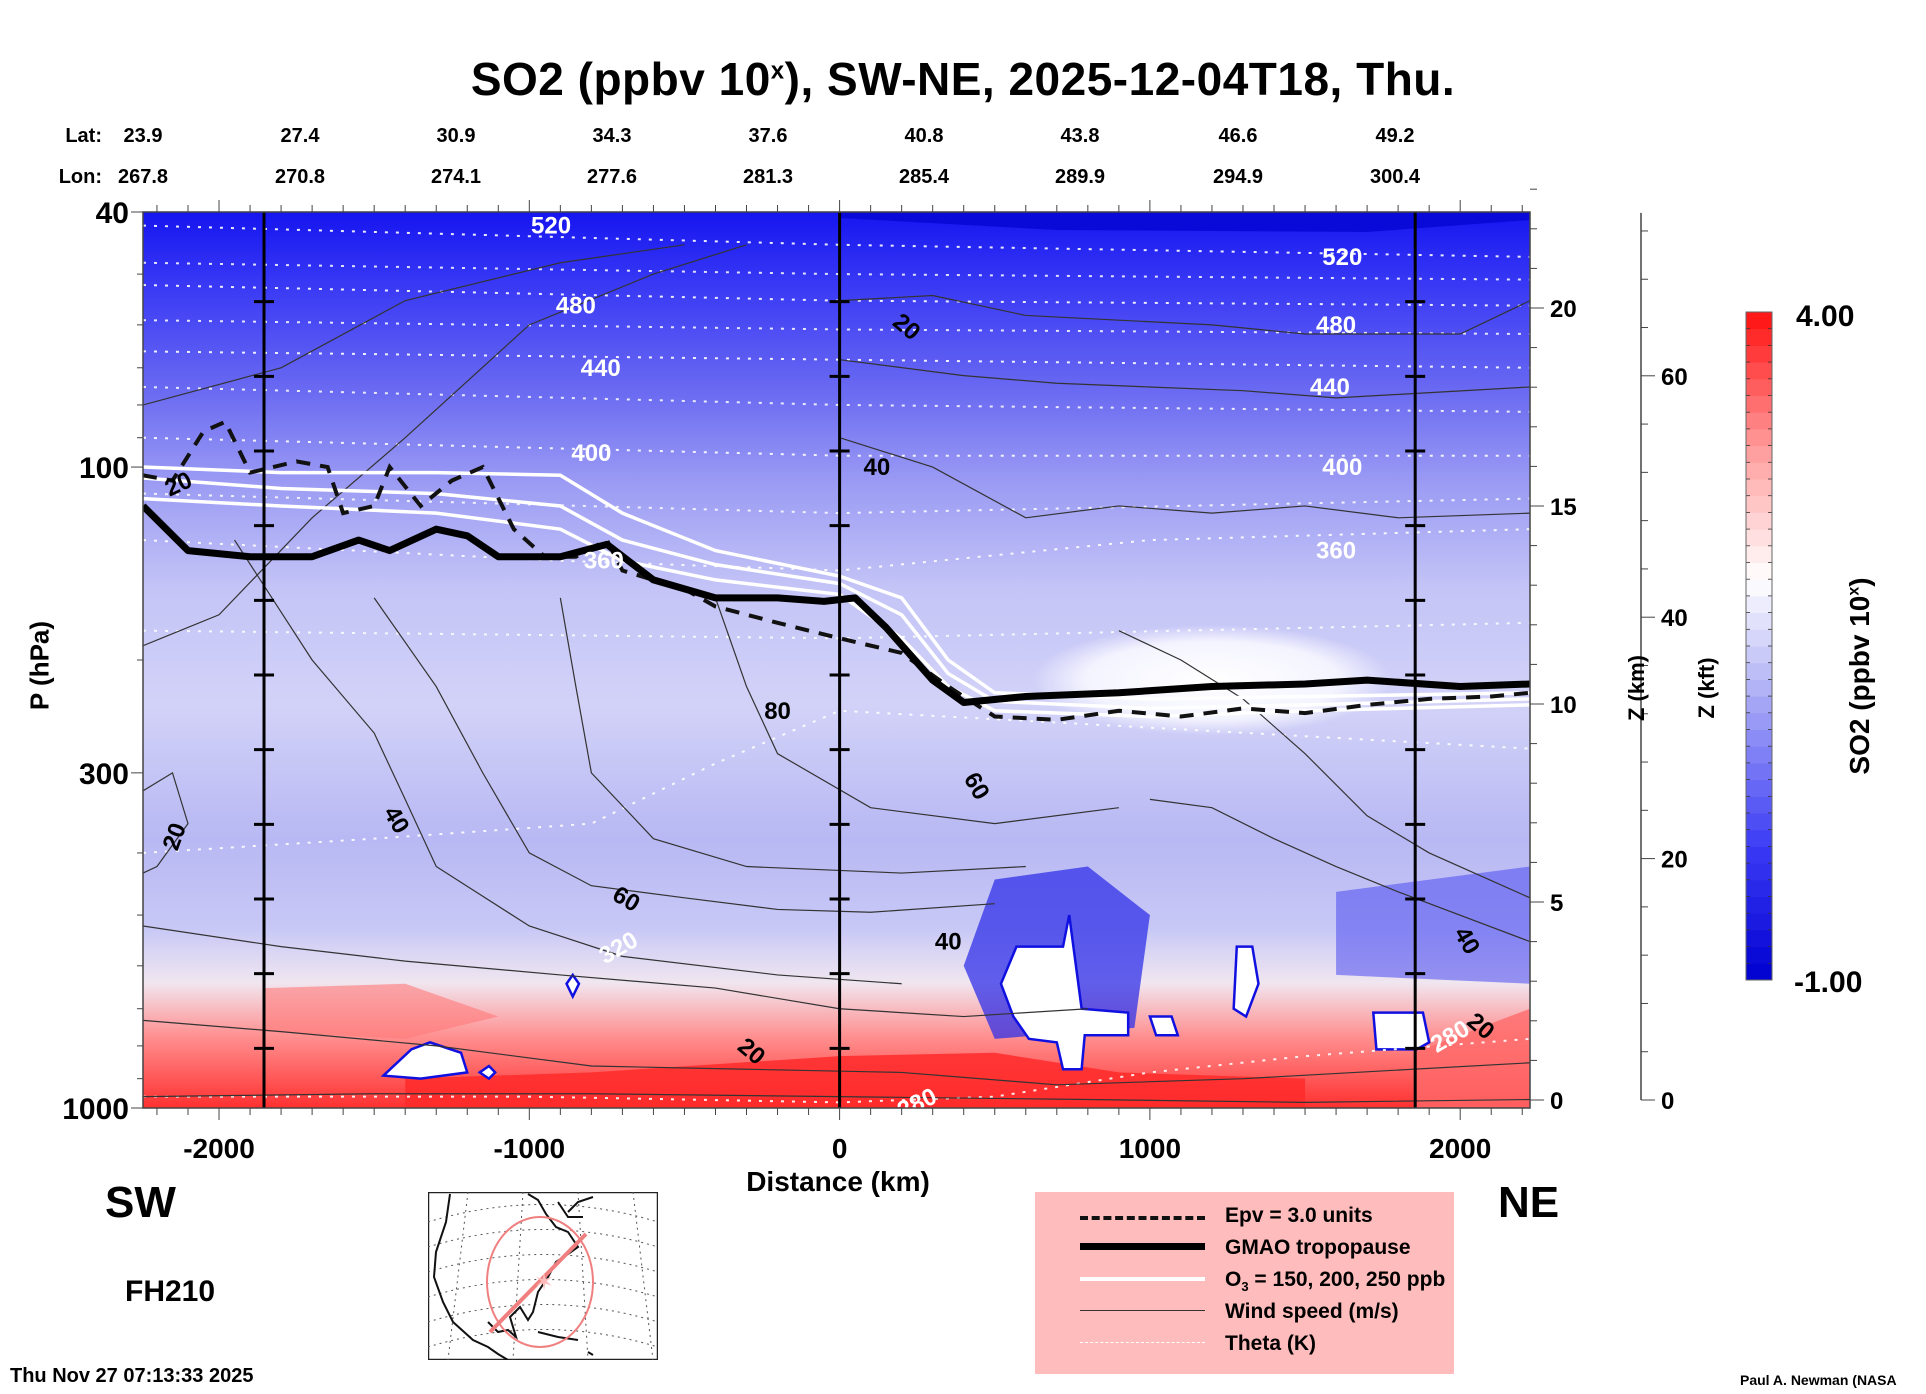  What do you see at coordinates (219, 1148) in the screenshot?
I see `x-tick-label: -2000` at bounding box center [219, 1148].